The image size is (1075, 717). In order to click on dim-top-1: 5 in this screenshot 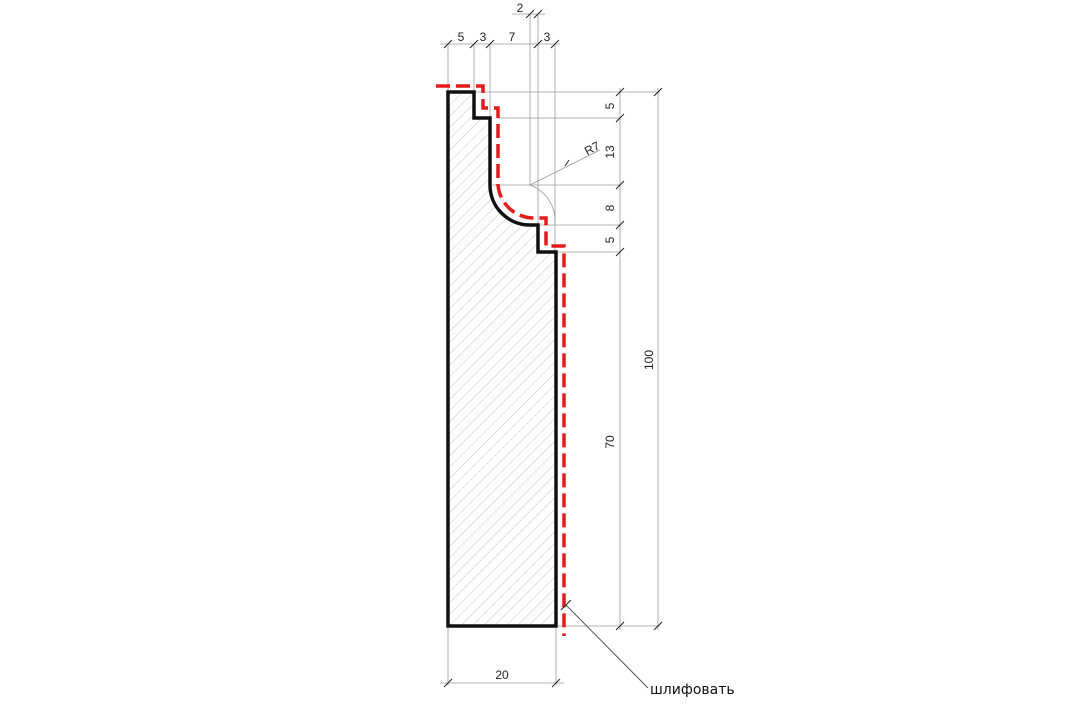, I will do `click(461, 37)`.